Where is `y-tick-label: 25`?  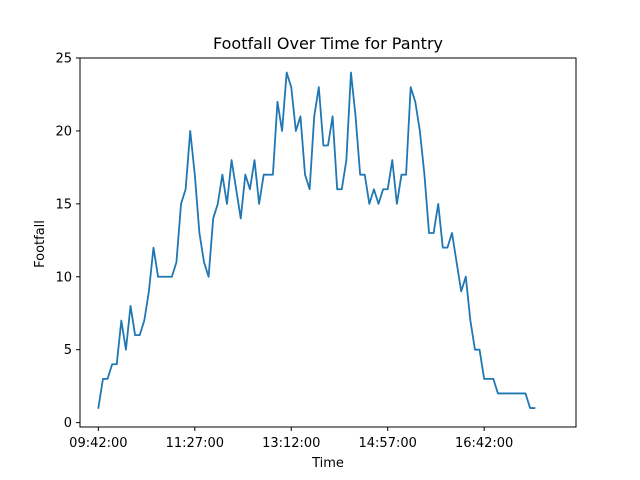 y-tick-label: 25 is located at coordinates (63, 59).